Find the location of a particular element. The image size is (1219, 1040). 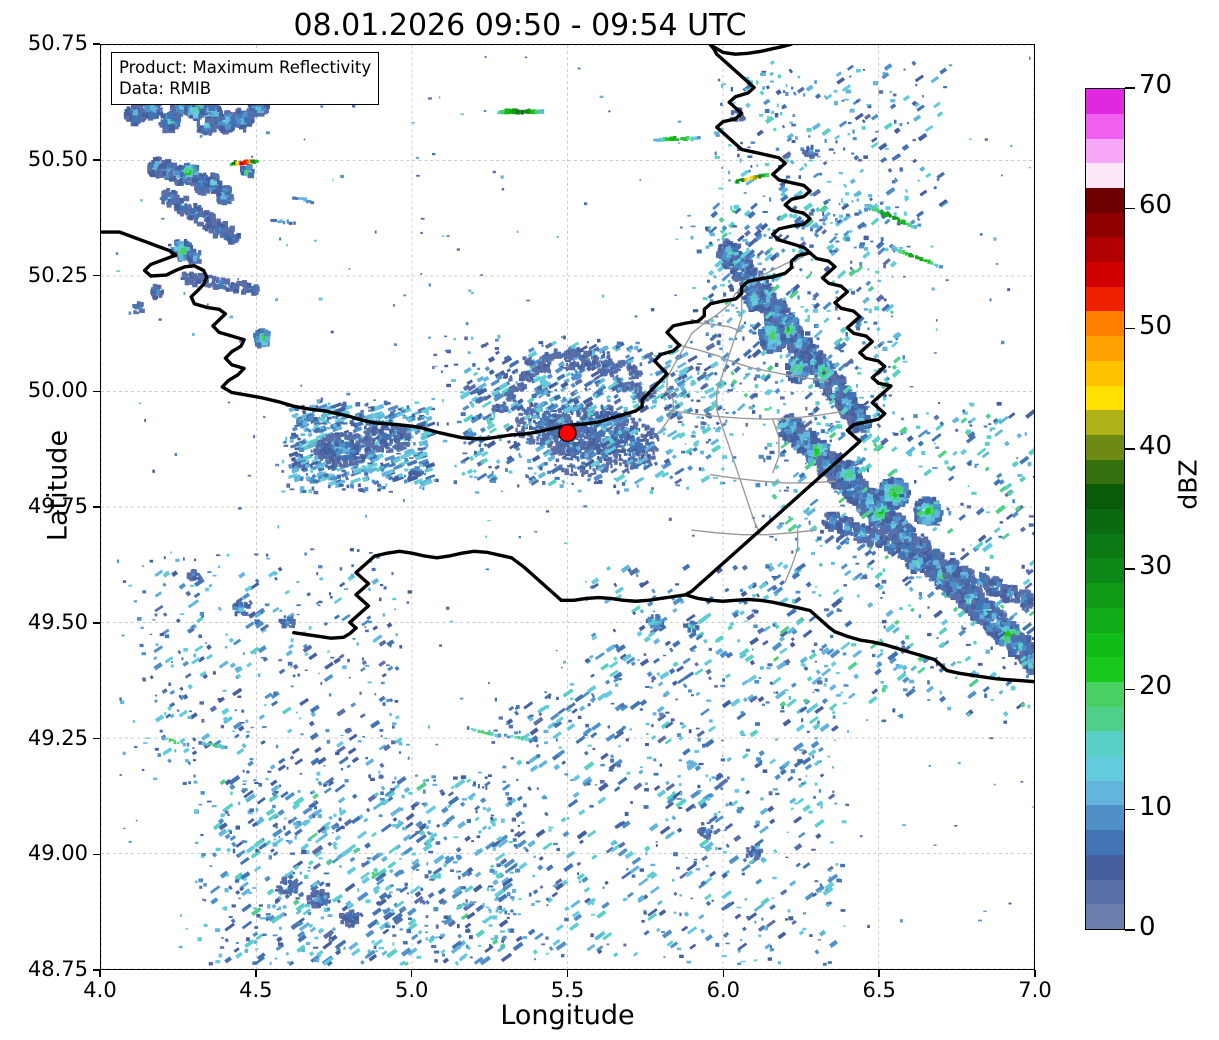

colorbar-tick-label: 20 is located at coordinates (1156, 686).